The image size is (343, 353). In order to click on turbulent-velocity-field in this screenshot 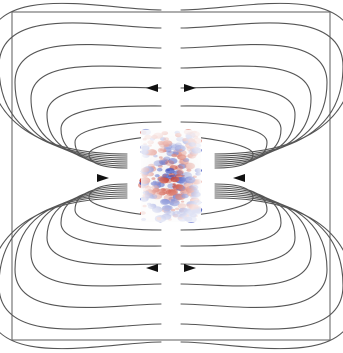, I will do `click(170, 175)`.